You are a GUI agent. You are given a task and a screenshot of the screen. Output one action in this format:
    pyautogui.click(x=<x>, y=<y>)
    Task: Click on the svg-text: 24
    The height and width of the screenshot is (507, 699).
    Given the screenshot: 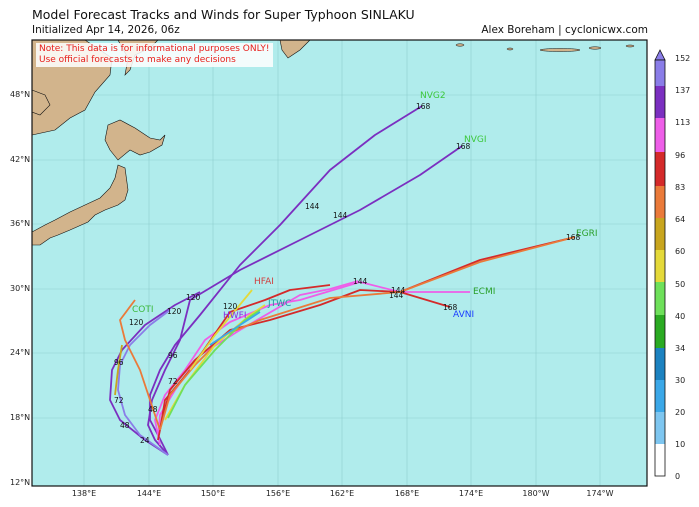 What is the action you would take?
    pyautogui.click(x=145, y=440)
    